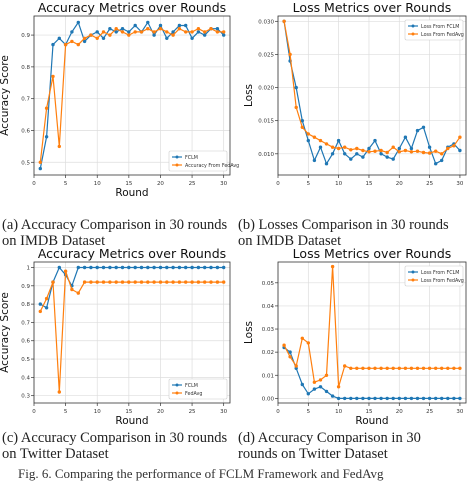 This screenshot has width=474, height=482. What do you see at coordinates (459, 184) in the screenshot?
I see `x-tick-label: 30` at bounding box center [459, 184].